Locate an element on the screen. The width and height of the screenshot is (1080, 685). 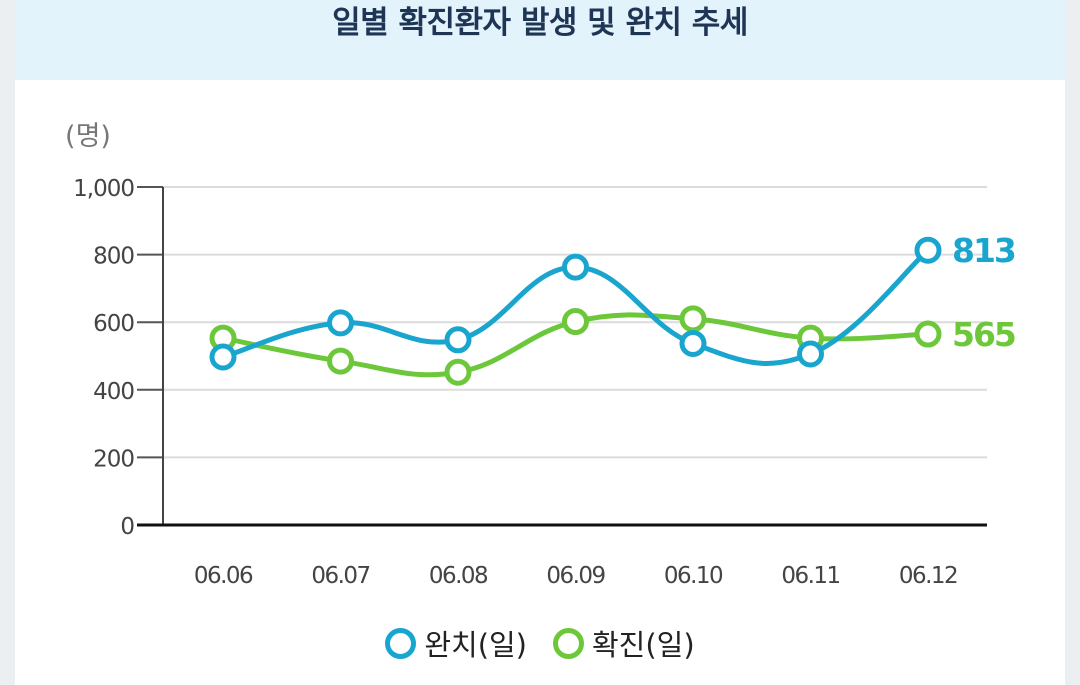
legend-item: 완치(일) is located at coordinates (456, 643).